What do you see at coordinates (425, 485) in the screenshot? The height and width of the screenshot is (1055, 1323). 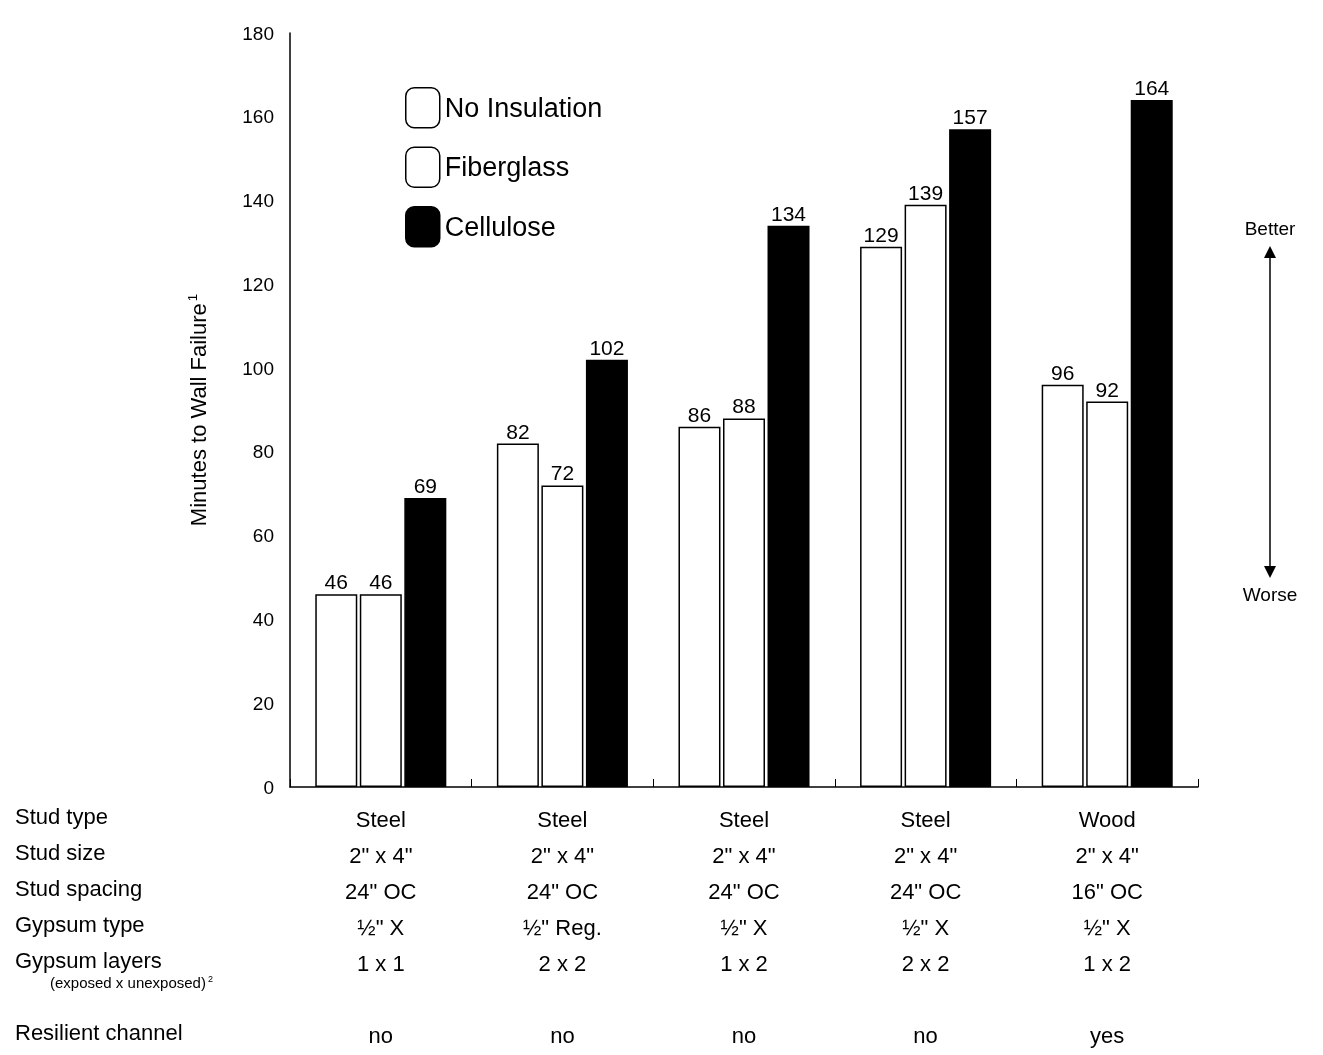 I see `data-label: 69` at bounding box center [425, 485].